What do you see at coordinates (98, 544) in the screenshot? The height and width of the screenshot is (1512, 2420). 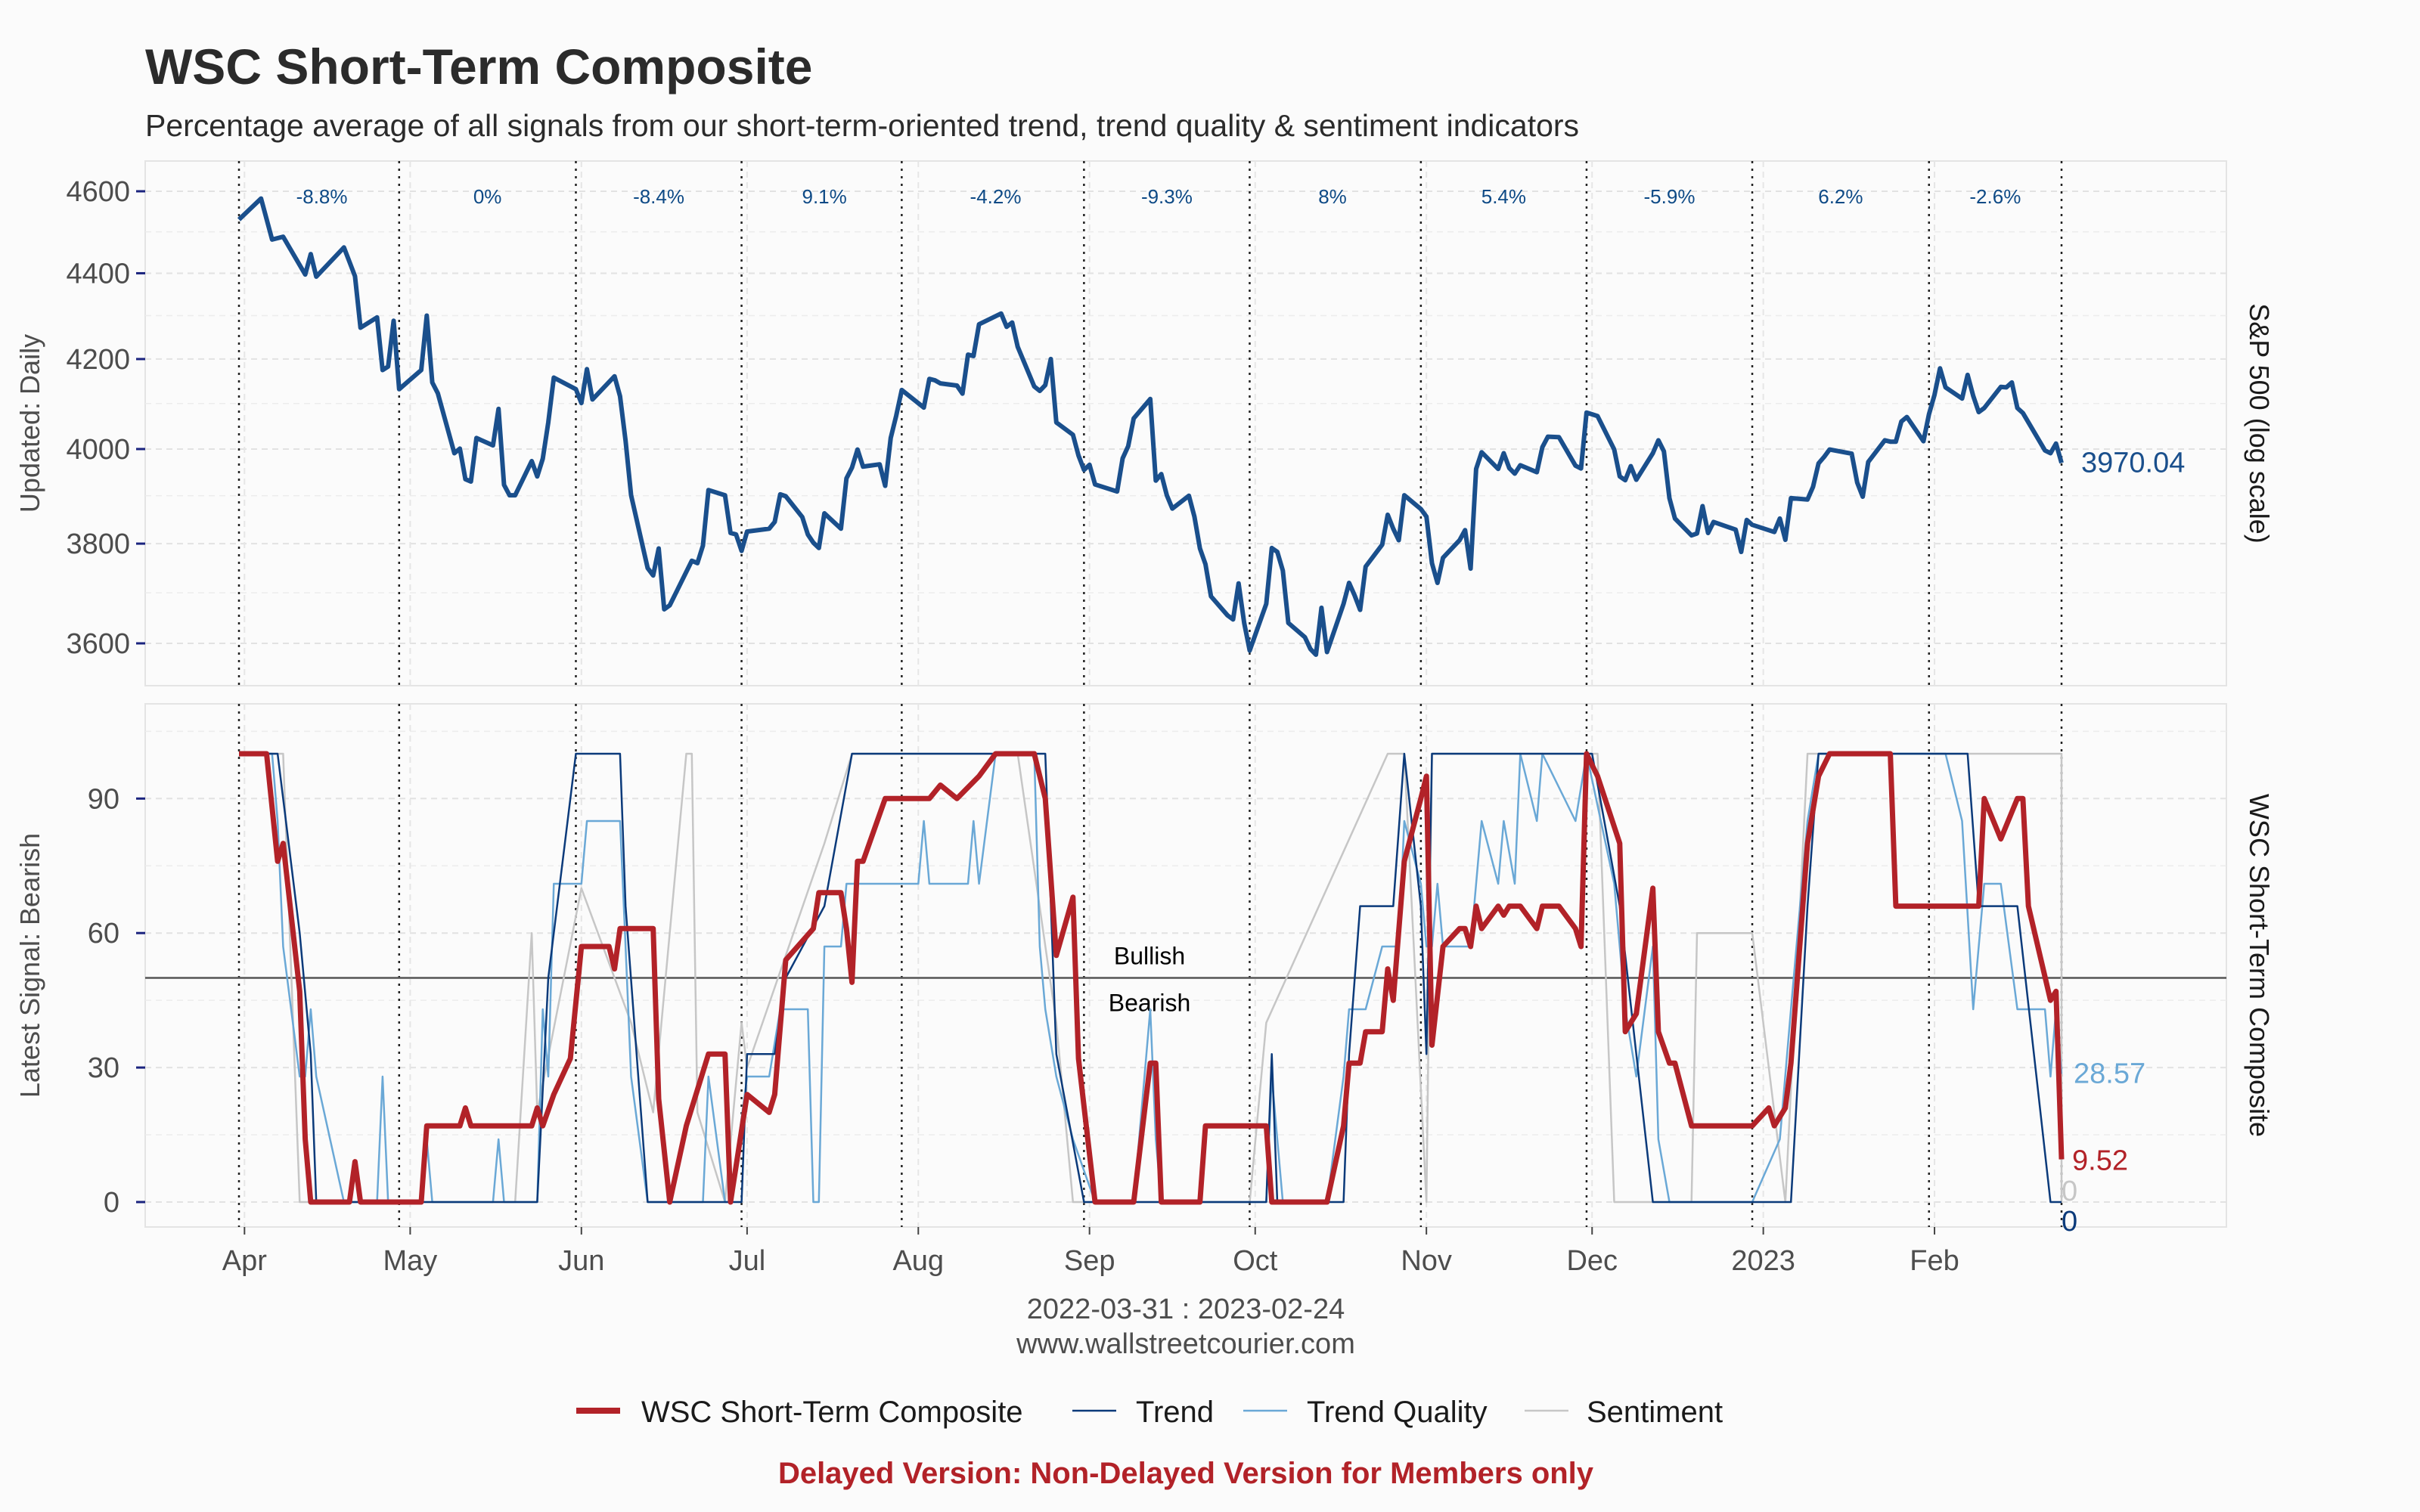 I see `price-y-tick-label: 3800` at bounding box center [98, 544].